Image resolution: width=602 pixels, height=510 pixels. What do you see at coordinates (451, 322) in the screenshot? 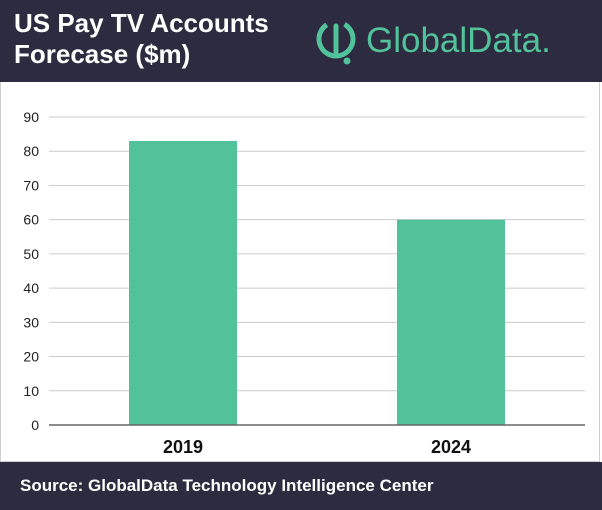
I see `bar-2024` at bounding box center [451, 322].